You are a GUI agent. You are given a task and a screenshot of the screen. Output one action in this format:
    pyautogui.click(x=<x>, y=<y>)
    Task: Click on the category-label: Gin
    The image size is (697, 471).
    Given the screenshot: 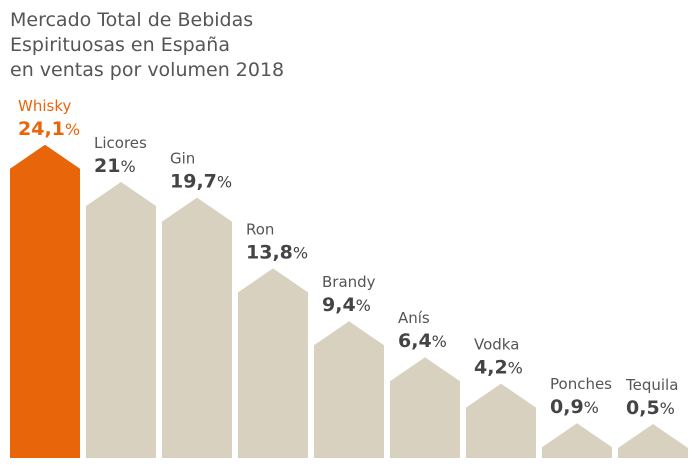 What is the action you would take?
    pyautogui.click(x=182, y=159)
    